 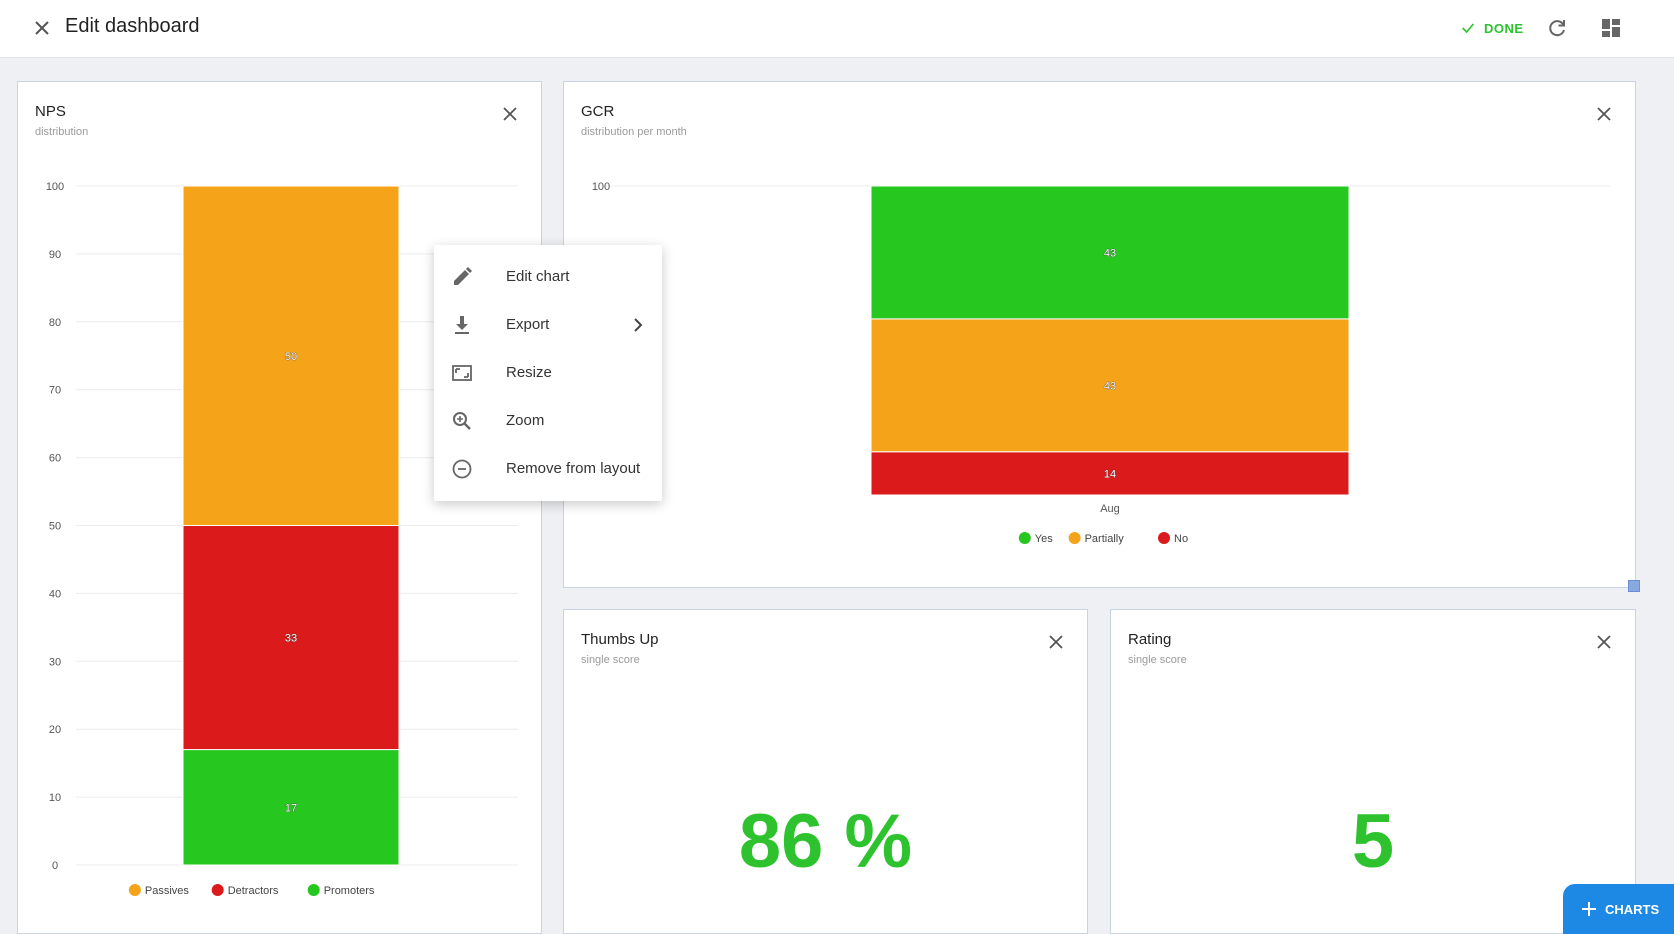 What do you see at coordinates (462, 469) in the screenshot?
I see `minus-circle-icon` at bounding box center [462, 469].